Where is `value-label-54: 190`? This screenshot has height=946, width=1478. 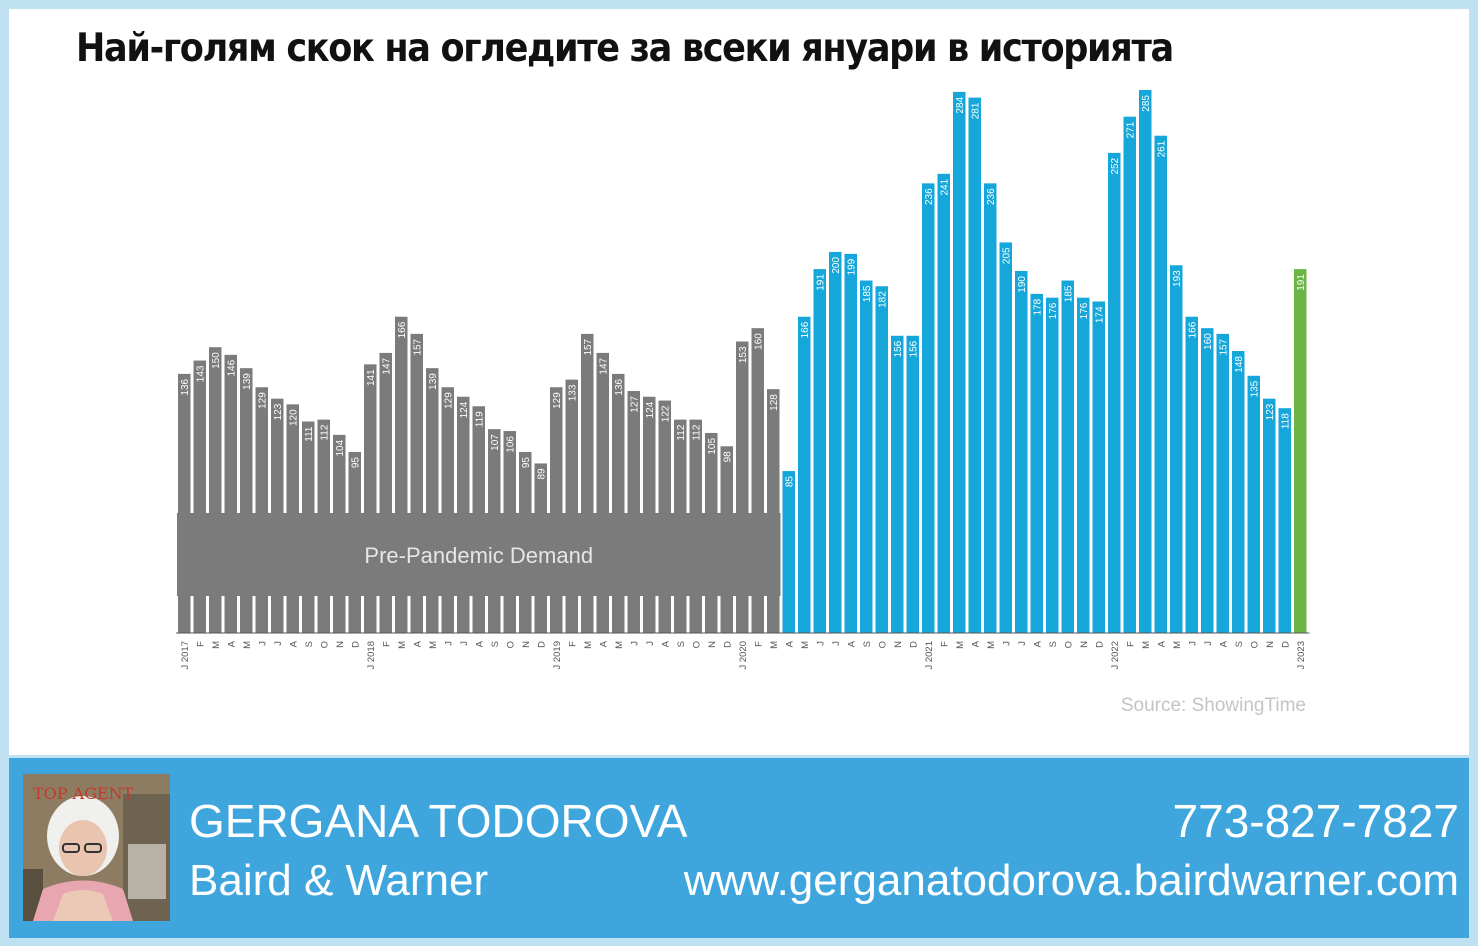
value-label-54: 190 is located at coordinates (1022, 284).